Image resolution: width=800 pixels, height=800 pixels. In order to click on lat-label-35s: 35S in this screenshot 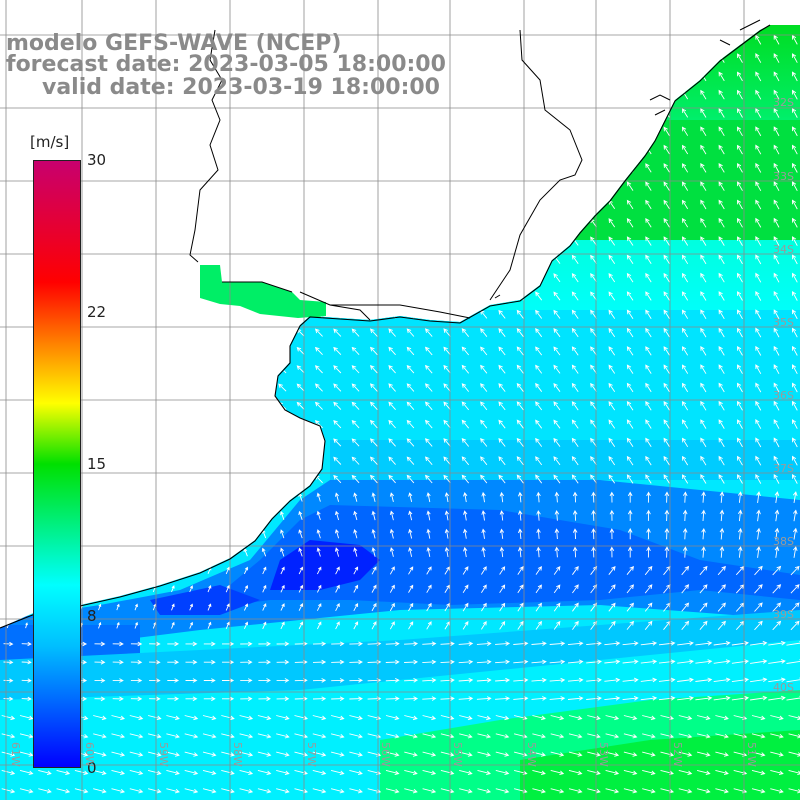, I will do `click(783, 322)`.